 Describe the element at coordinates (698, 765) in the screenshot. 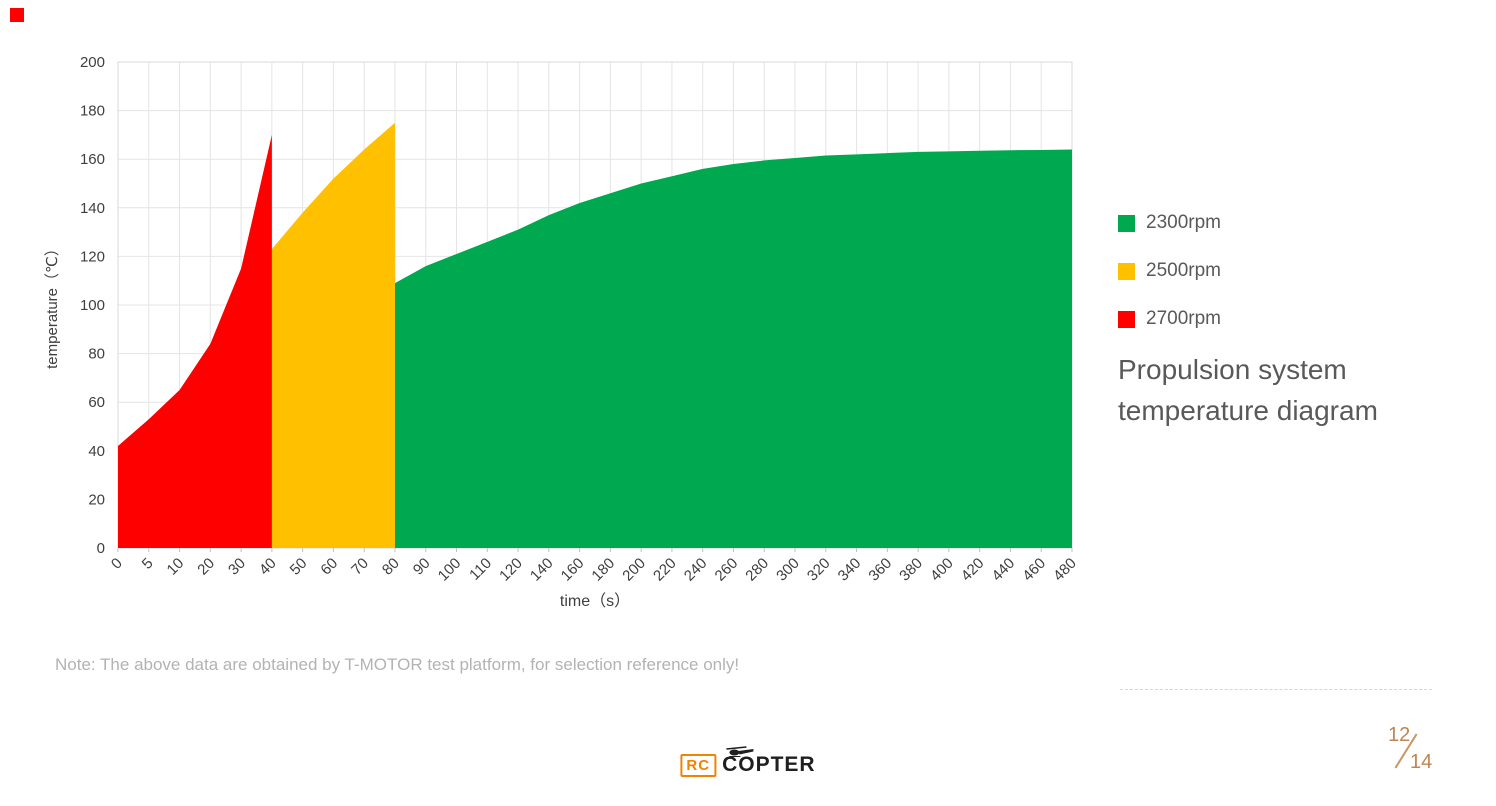

I see `logo-rc-badge: RC` at that location.